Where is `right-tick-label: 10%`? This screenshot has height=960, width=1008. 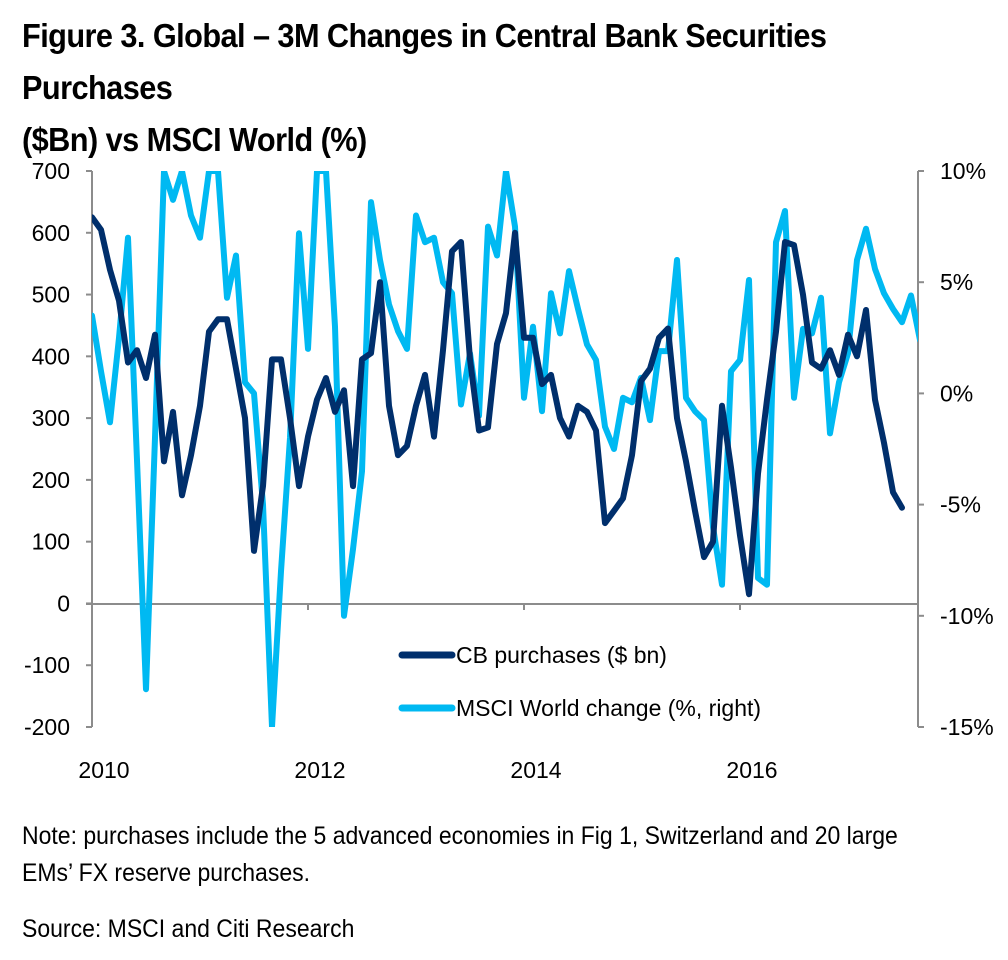 right-tick-label: 10% is located at coordinates (963, 171).